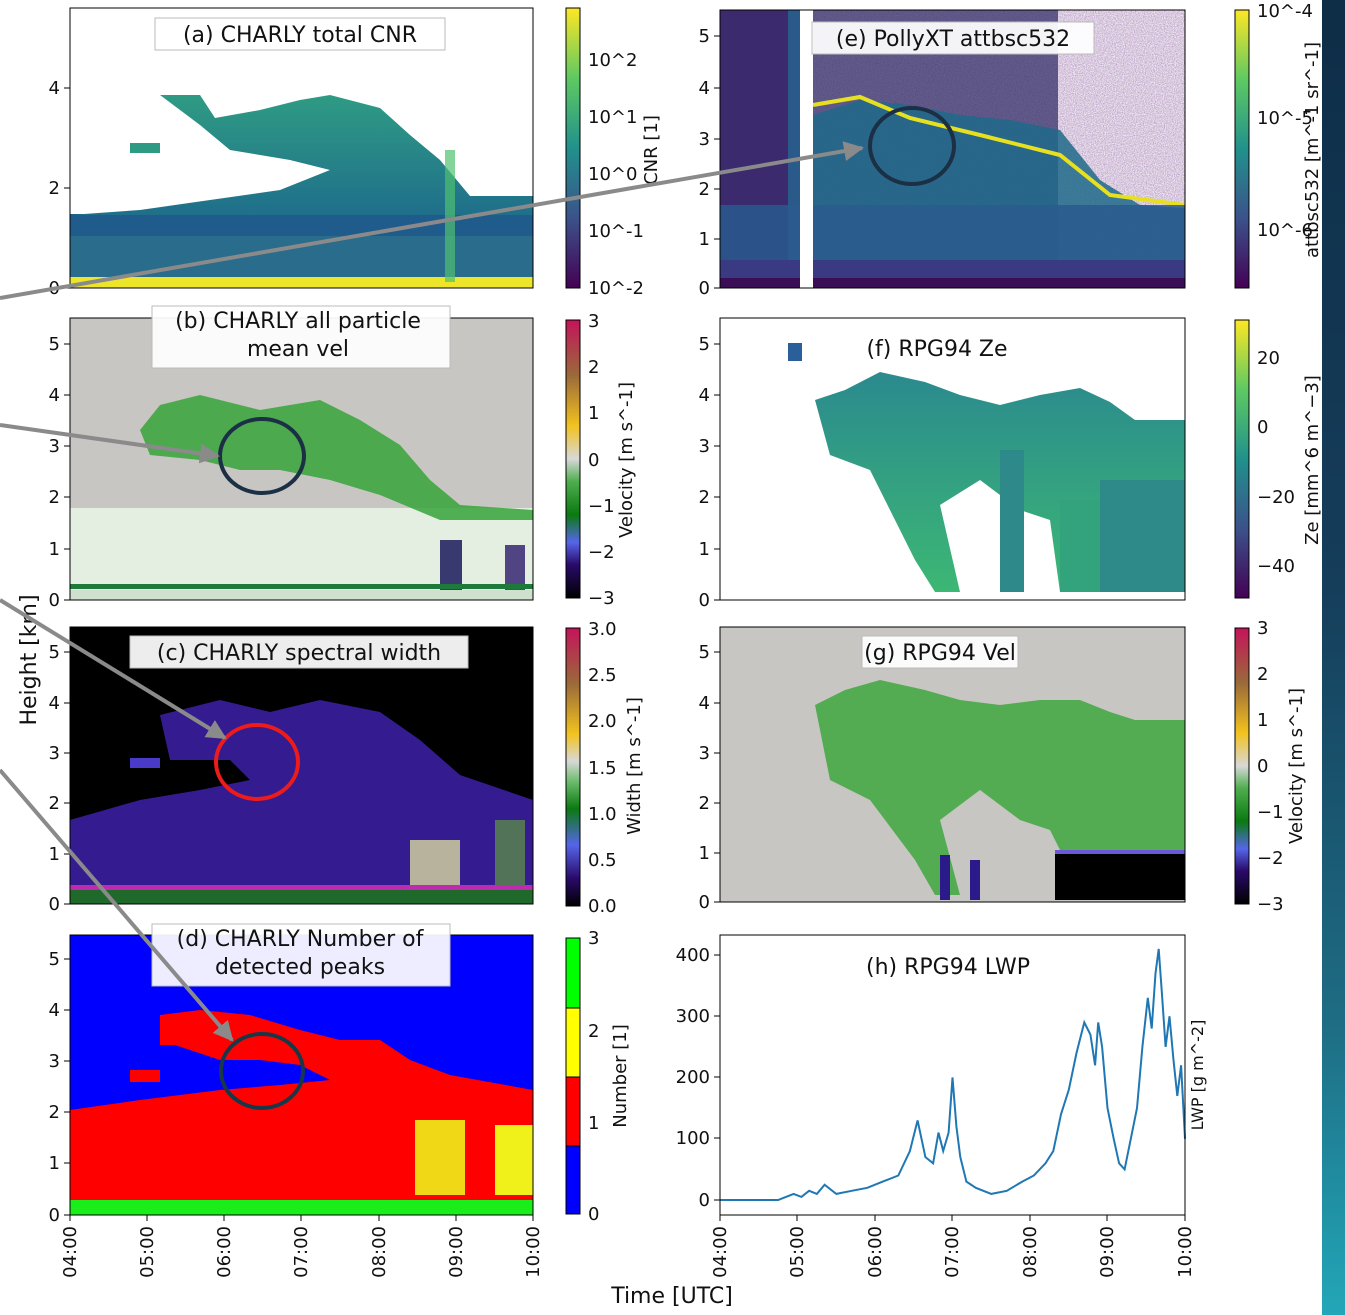 The height and width of the screenshot is (1315, 1345). Describe the element at coordinates (601, 460) in the screenshot. I see `panel-b-colorbar: −3 −2 −1 0 1 2 3 Velocity [m s^-1]` at that location.